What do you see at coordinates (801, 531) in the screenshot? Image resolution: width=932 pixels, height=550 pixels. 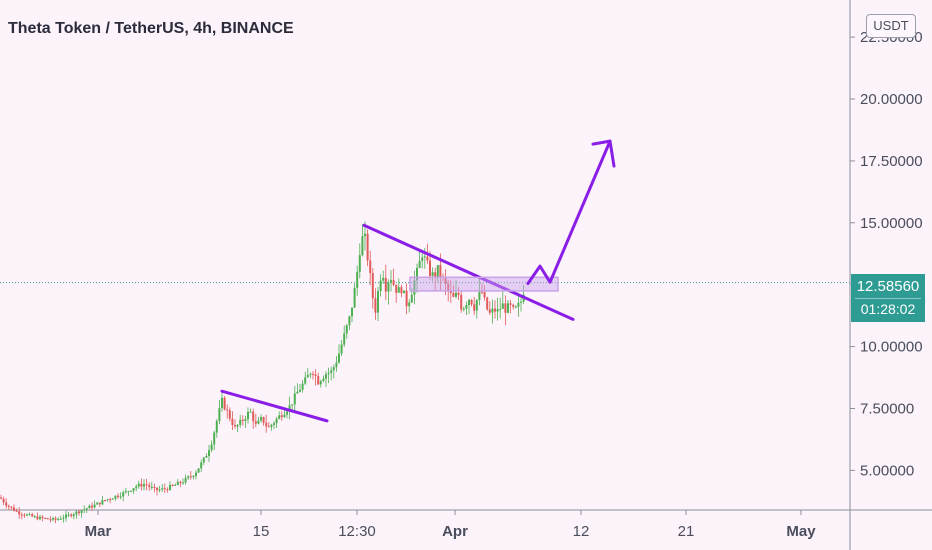 I see `x-tick-label: May` at bounding box center [801, 531].